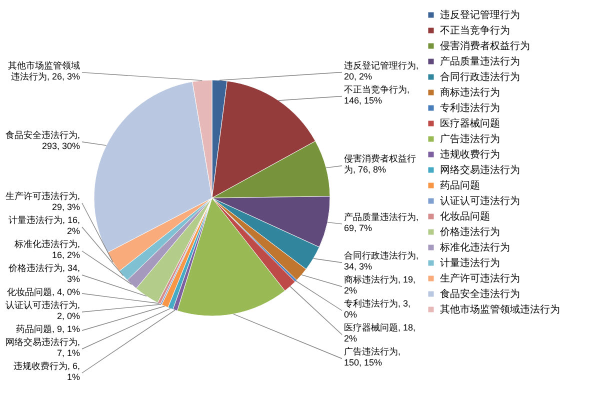  What do you see at coordinates (500, 310) in the screenshot?
I see `legend-label: 其他市场监管领域违法行为` at bounding box center [500, 310].